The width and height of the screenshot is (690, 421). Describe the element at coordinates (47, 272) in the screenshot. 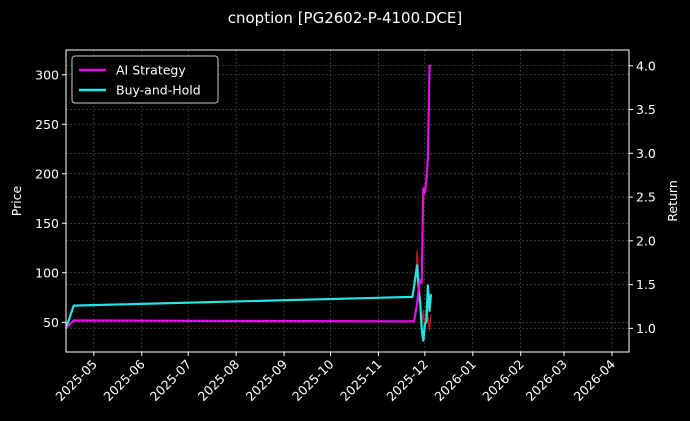

I see `y-tick-label-left: 100` at that location.